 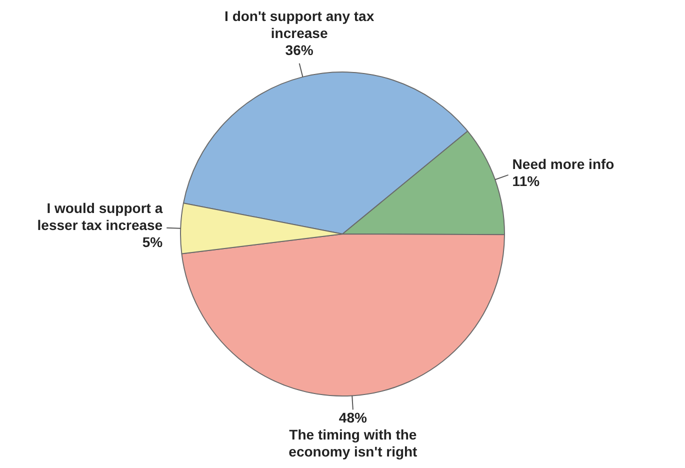 What do you see at coordinates (353, 418) in the screenshot?
I see `data-label: 48%` at bounding box center [353, 418].